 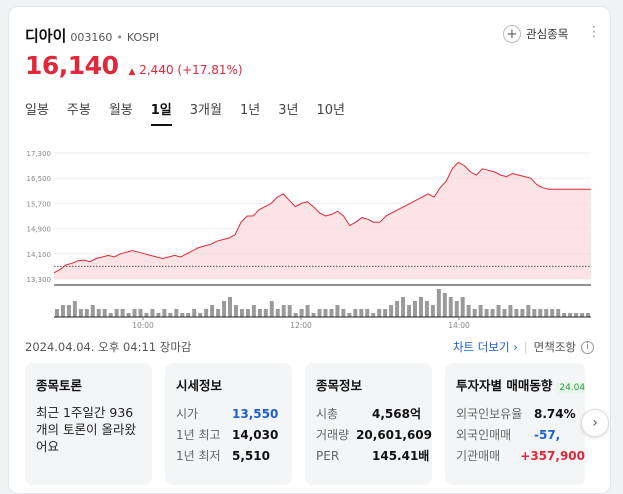 I want to click on kv-row: 기관매매 +357,900, so click(x=520, y=456).